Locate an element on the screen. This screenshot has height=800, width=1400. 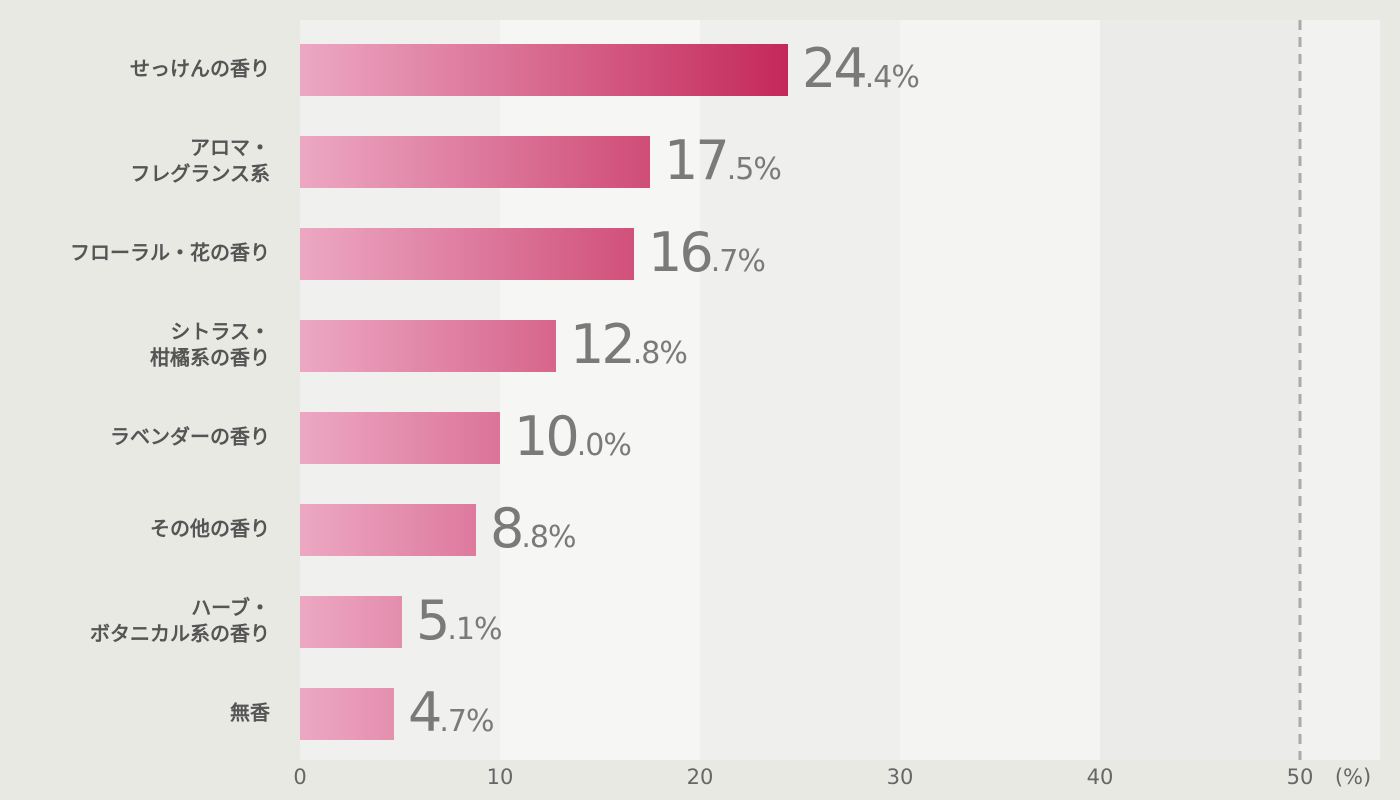
value-label: 8.8% is located at coordinates (533, 528).